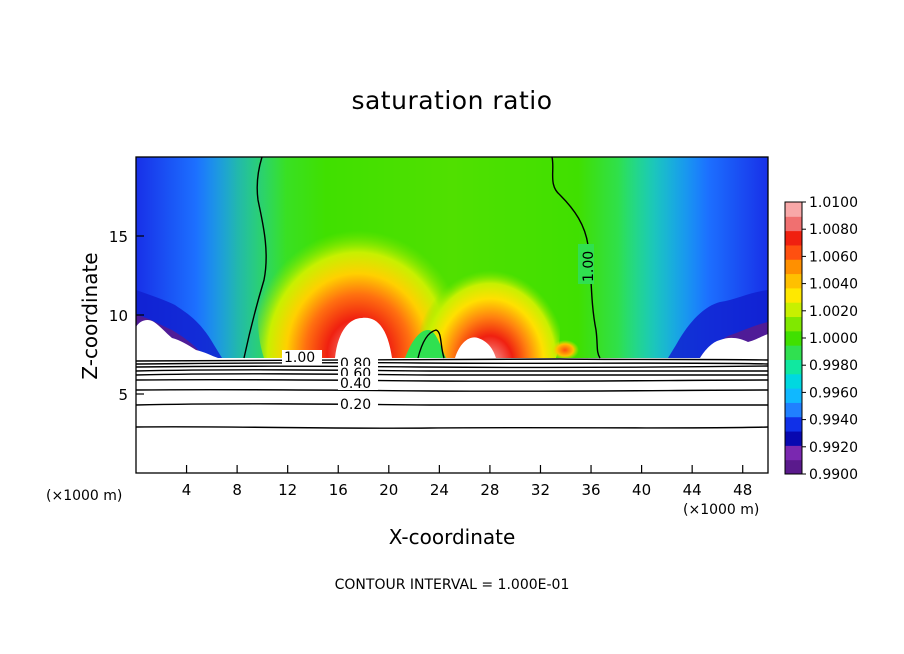 The height and width of the screenshot is (654, 904). What do you see at coordinates (833, 448) in the screenshot?
I see `colorbar-label: 0.9920` at bounding box center [833, 448].